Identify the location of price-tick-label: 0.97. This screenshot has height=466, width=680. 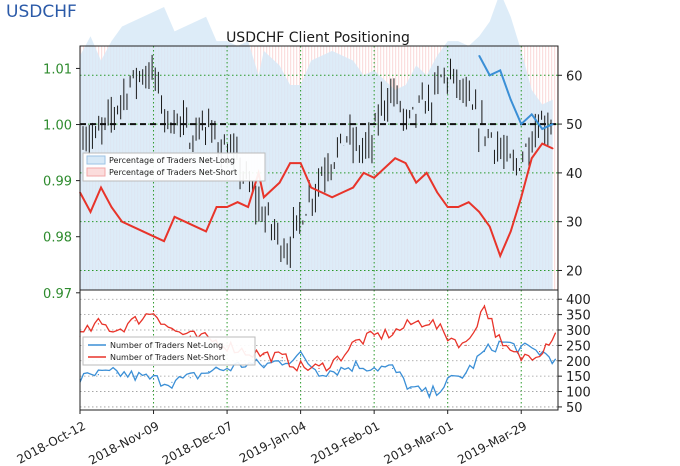
(57, 294).